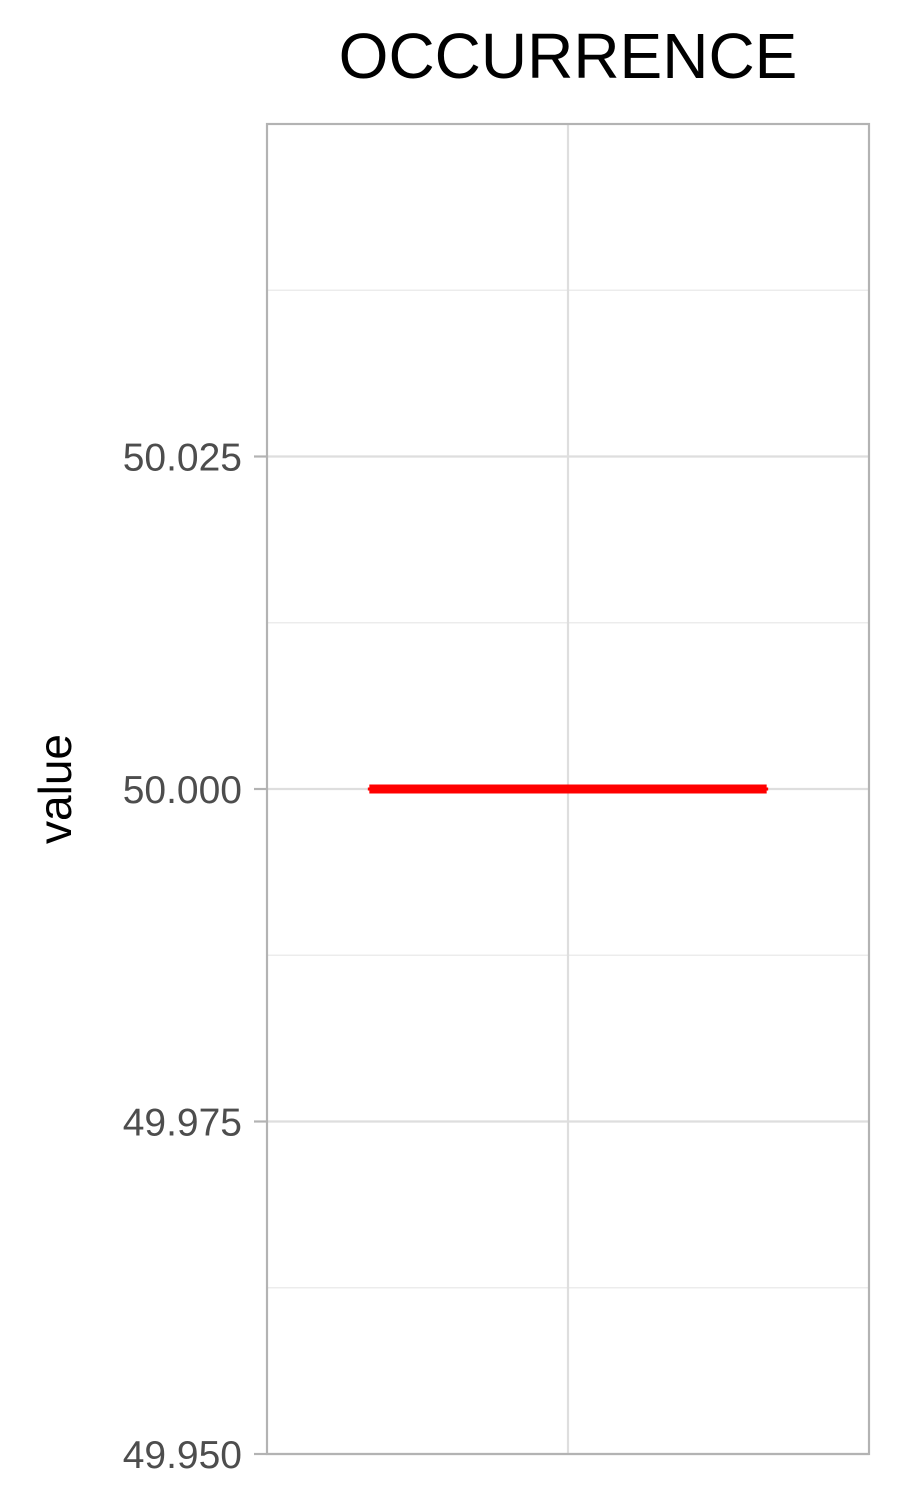 This screenshot has height=1500, width=900. What do you see at coordinates (182, 1455) in the screenshot?
I see `y-tick-label: 49.950` at bounding box center [182, 1455].